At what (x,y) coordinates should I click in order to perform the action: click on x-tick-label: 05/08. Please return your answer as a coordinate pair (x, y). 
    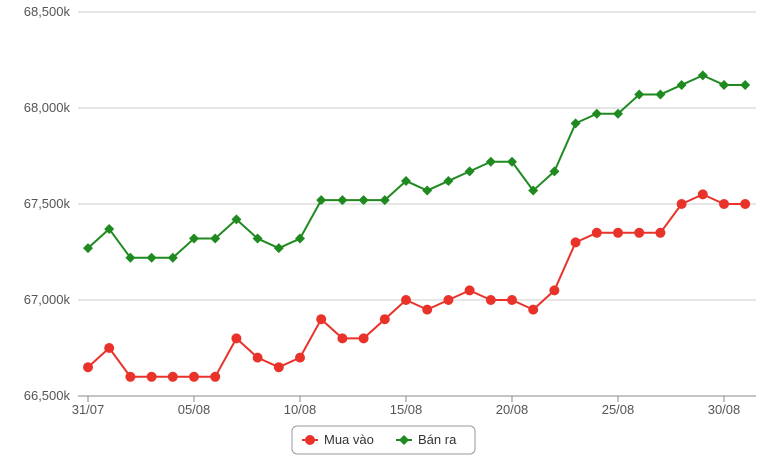
    Looking at the image, I should click on (194, 409).